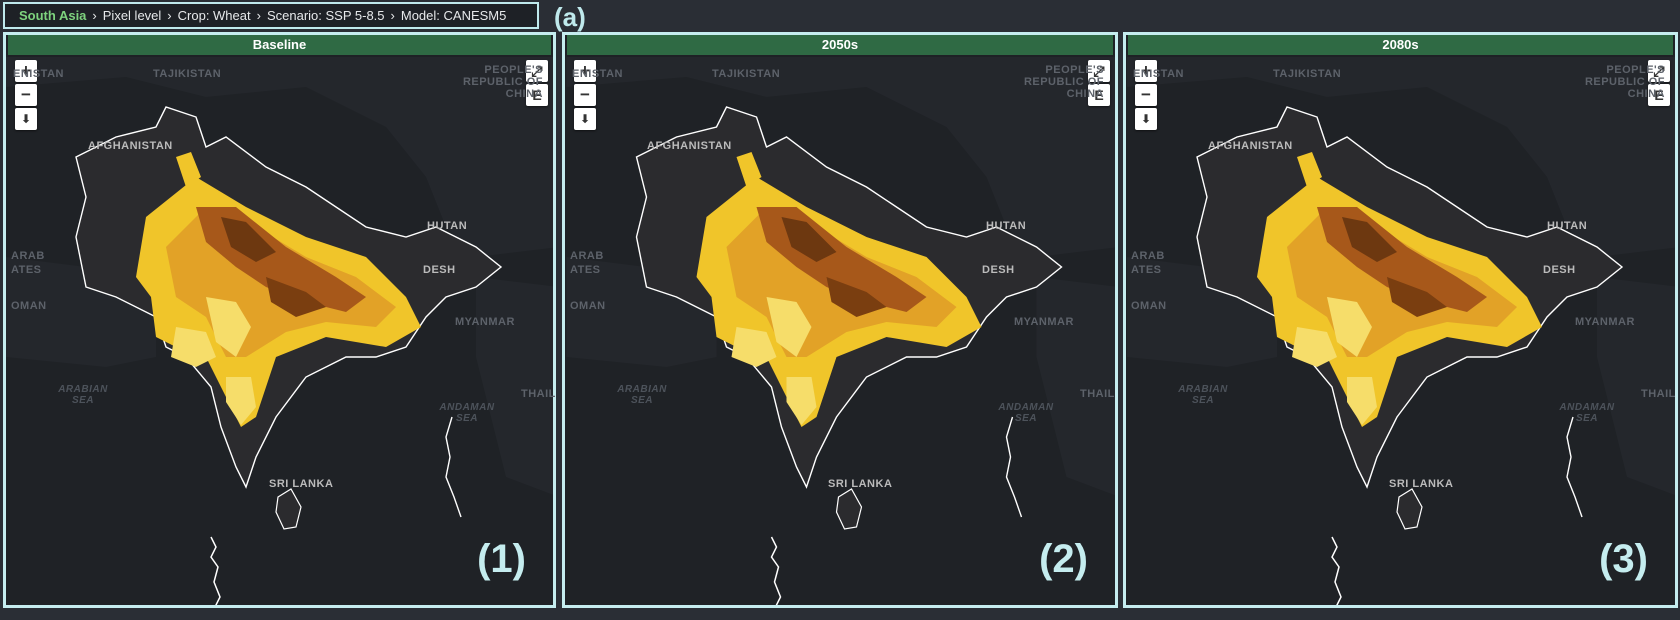 This screenshot has width=1680, height=620. What do you see at coordinates (279, 45) in the screenshot?
I see `panel-title: Baseline` at bounding box center [279, 45].